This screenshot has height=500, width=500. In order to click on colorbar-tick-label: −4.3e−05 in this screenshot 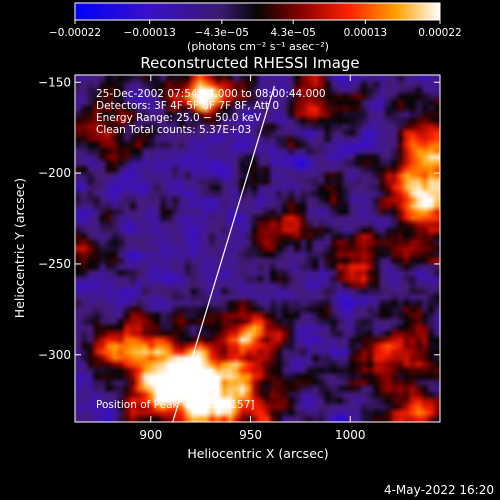, I will do `click(222, 33)`.